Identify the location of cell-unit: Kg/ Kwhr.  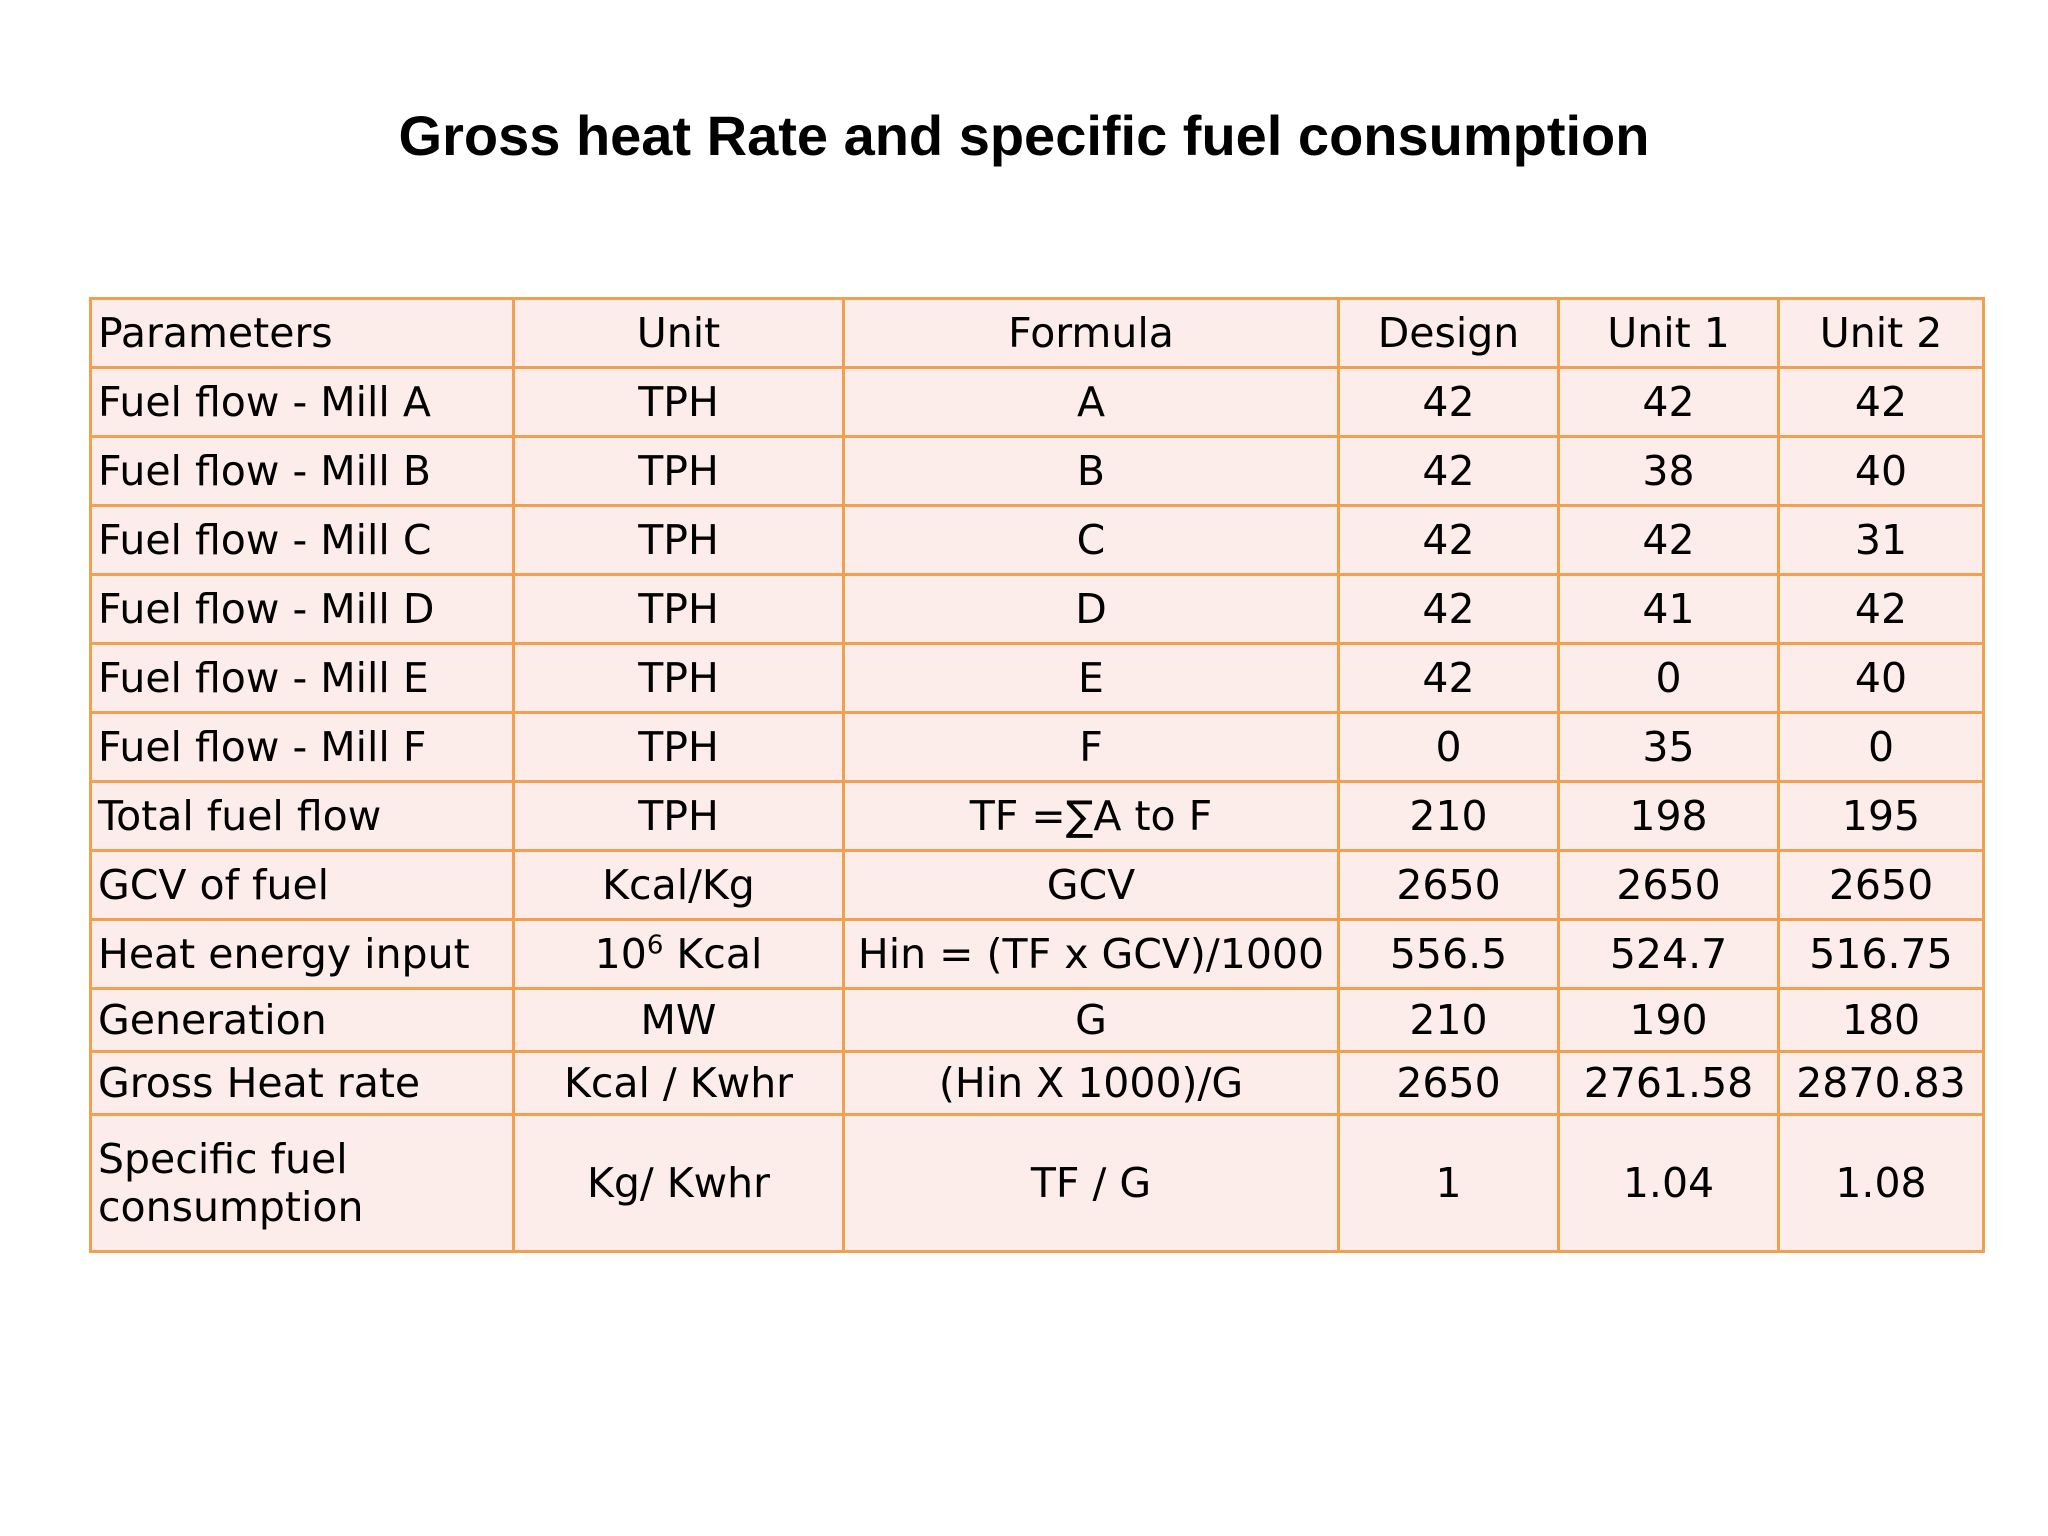
(678, 1183).